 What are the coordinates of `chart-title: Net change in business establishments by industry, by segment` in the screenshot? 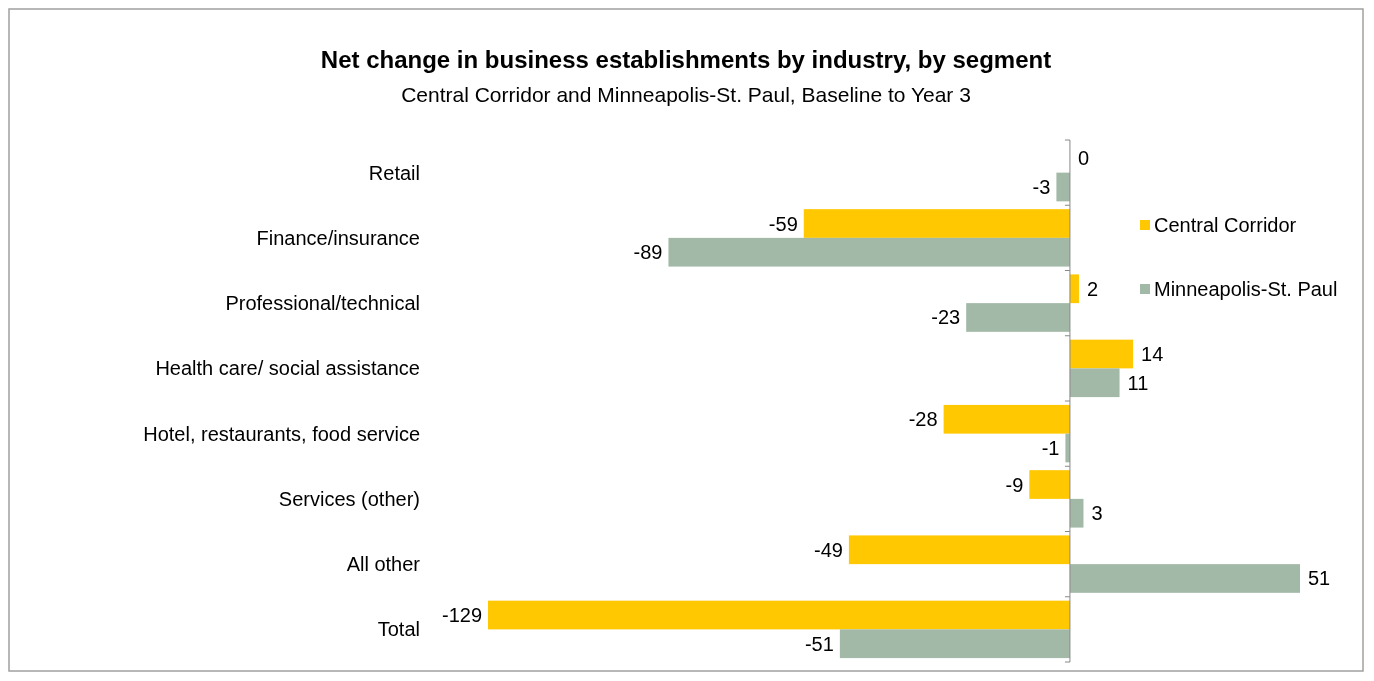 It's located at (686, 59).